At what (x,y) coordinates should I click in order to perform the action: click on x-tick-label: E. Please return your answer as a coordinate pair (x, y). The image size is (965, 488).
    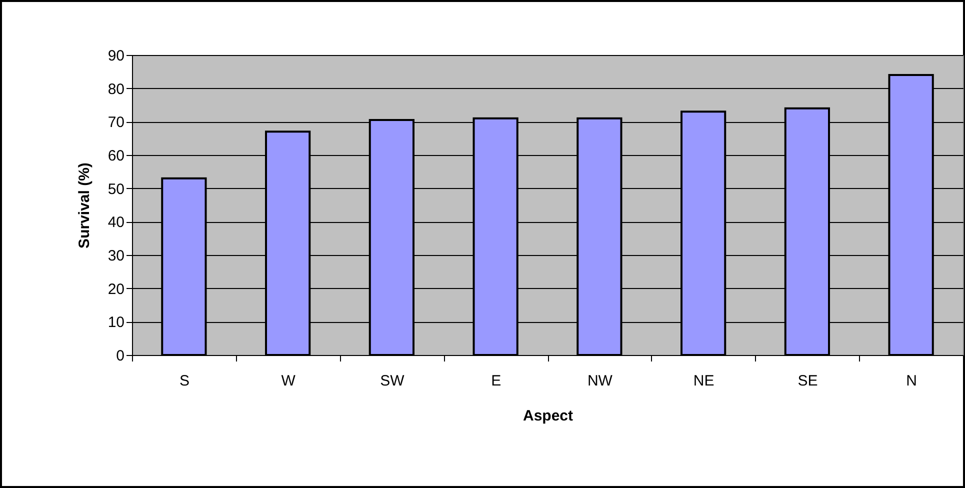
    Looking at the image, I should click on (496, 381).